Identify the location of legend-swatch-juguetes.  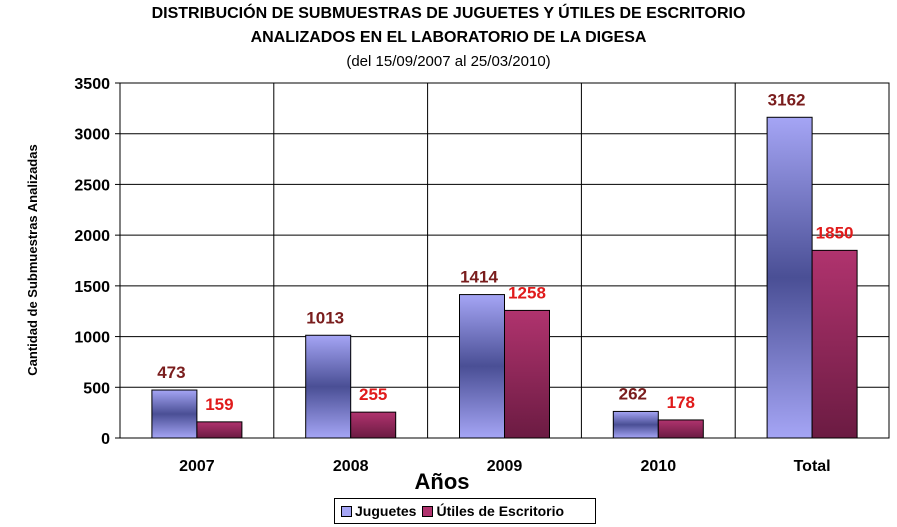
(346, 511).